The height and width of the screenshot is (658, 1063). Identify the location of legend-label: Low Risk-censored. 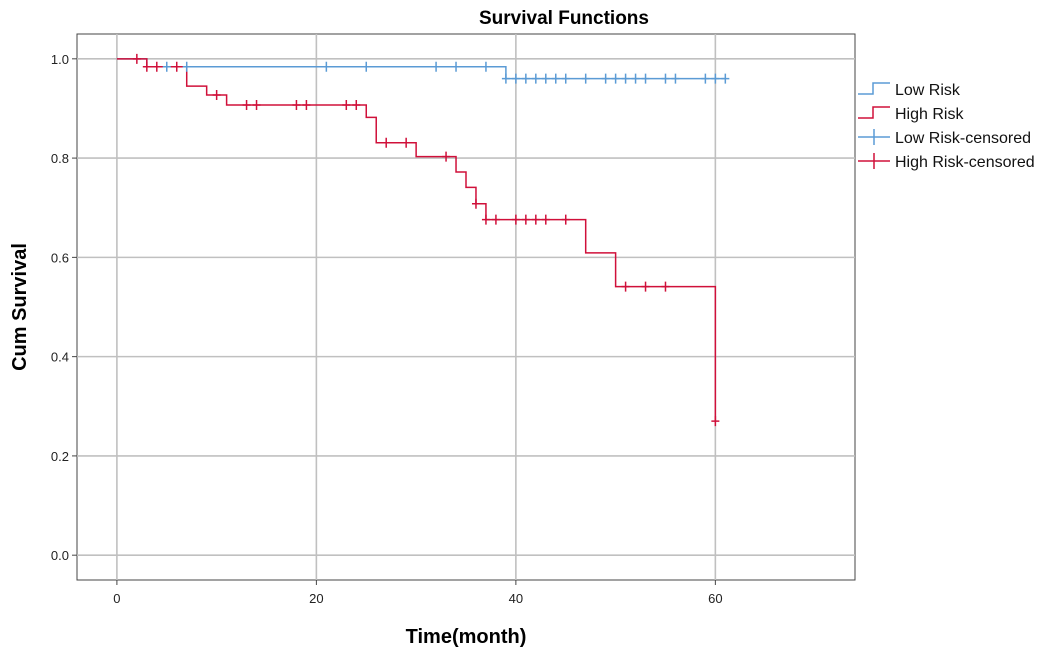
(963, 138).